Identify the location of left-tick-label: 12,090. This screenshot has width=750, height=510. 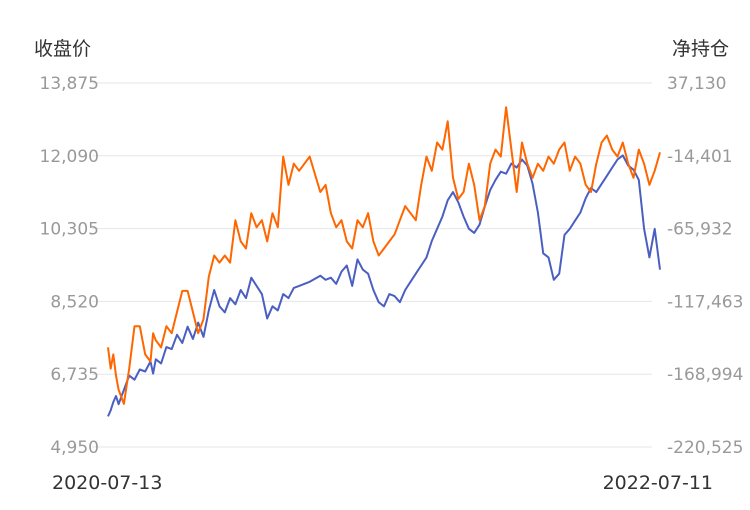
(69, 157).